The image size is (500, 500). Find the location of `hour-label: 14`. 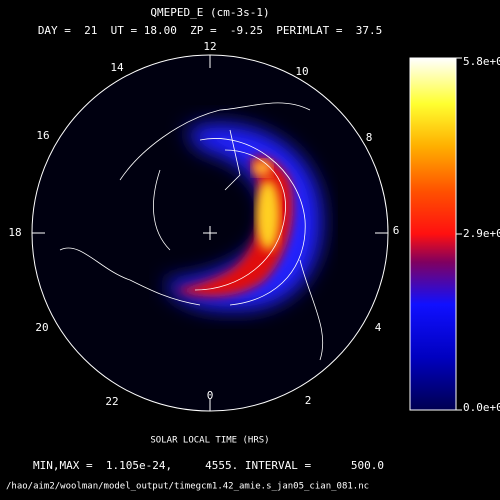

hour-label: 14 is located at coordinates (117, 67).